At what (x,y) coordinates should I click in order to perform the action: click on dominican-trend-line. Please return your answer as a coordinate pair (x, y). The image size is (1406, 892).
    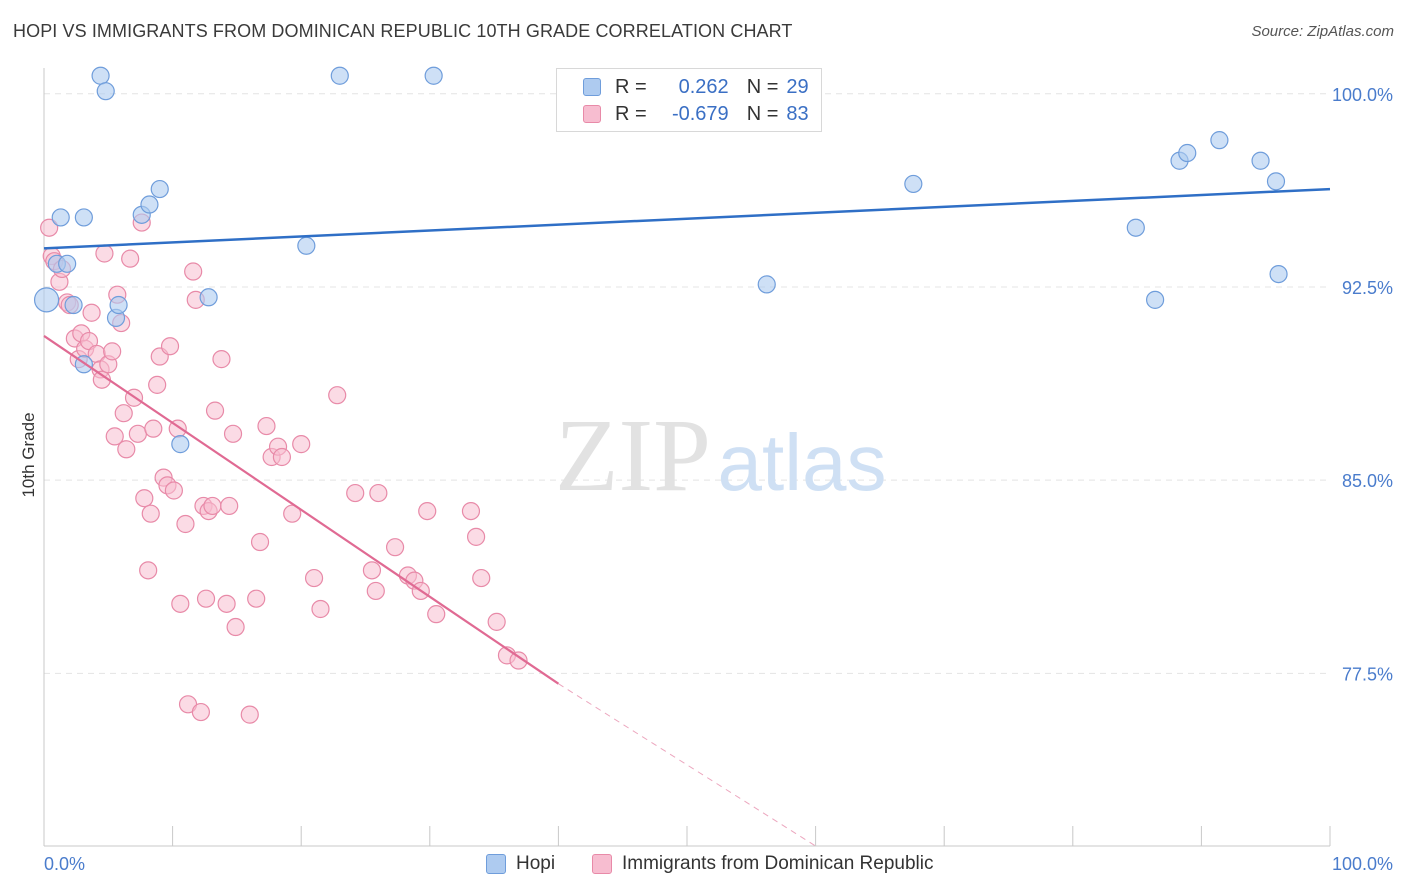
    Looking at the image, I should click on (301, 510).